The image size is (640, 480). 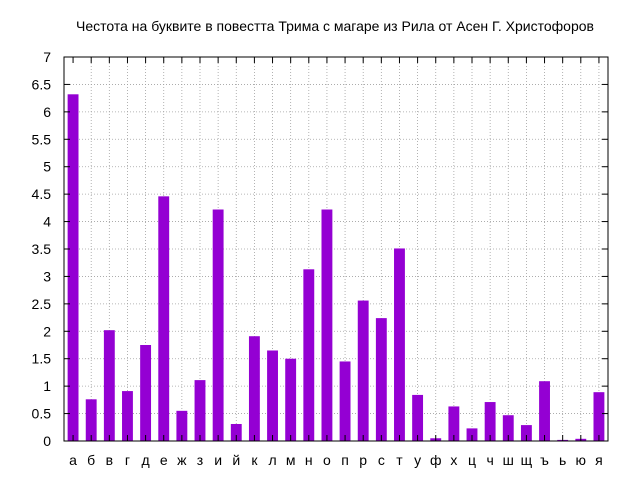 What do you see at coordinates (527, 460) in the screenshot?
I see `x-tick-label: щ` at bounding box center [527, 460].